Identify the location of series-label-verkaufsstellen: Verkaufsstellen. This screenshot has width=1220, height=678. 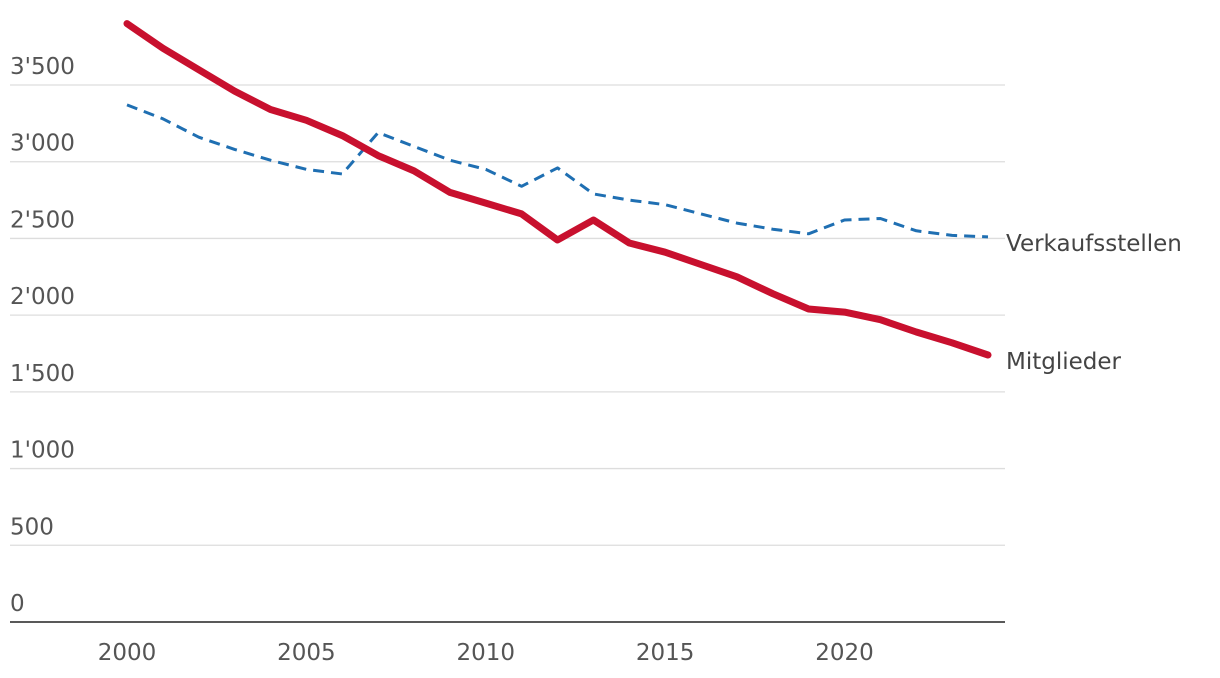
(1094, 244).